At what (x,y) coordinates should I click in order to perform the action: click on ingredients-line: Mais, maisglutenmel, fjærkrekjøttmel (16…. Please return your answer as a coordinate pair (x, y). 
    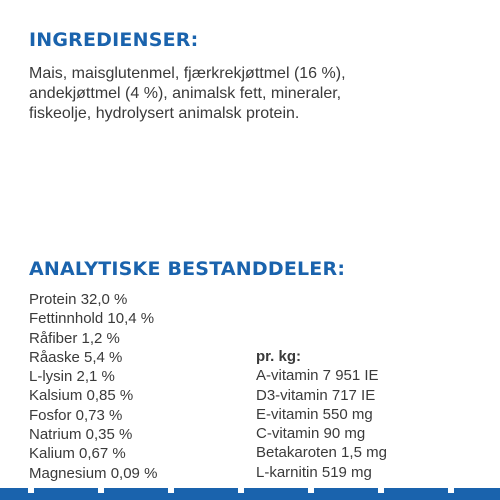
    Looking at the image, I should click on (187, 73).